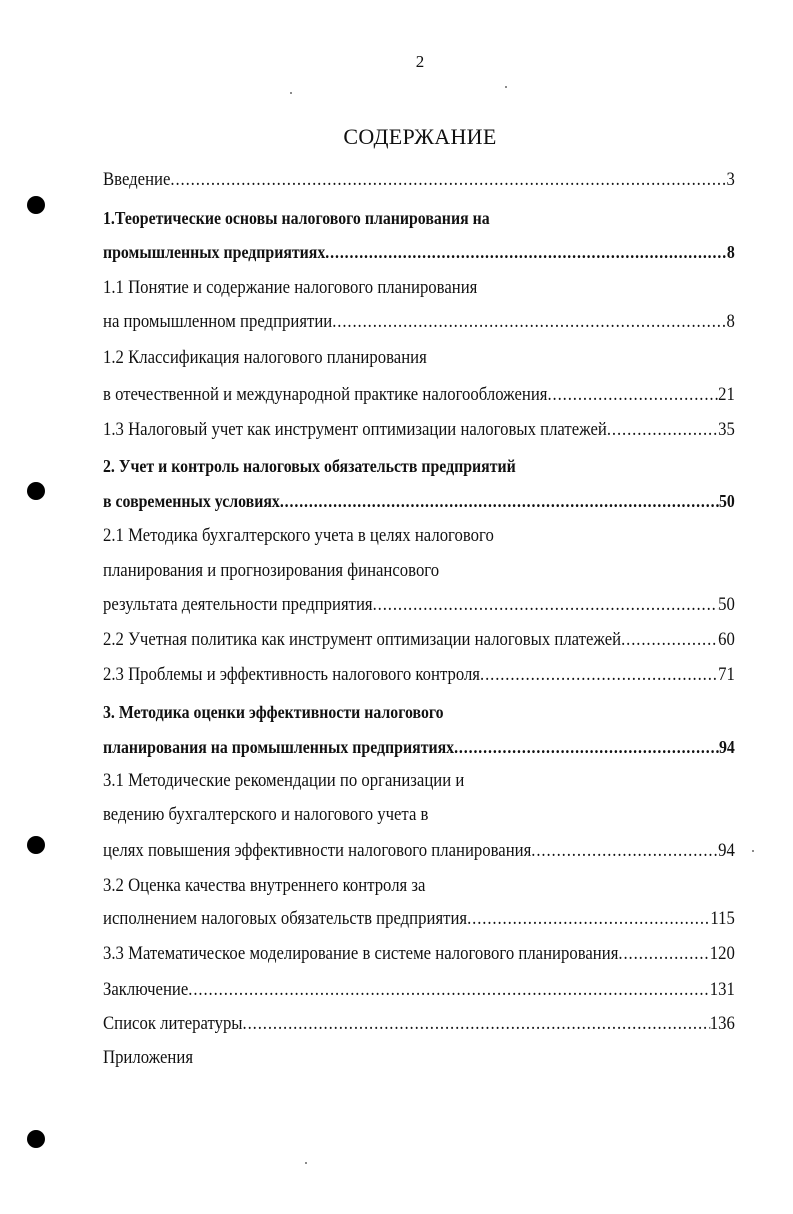  I want to click on toc-entry-title: на промышленном предприятии, so click(218, 321).